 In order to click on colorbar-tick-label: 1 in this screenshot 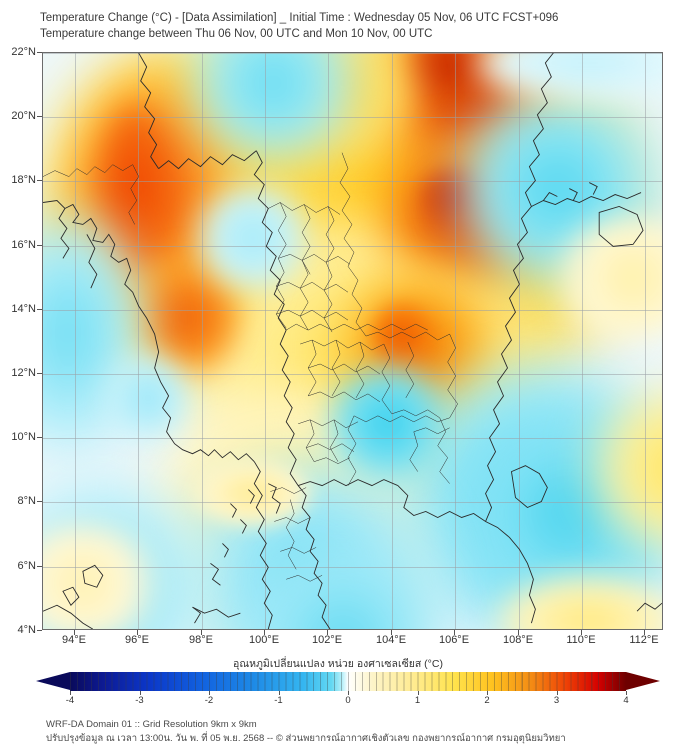, I will do `click(417, 700)`.